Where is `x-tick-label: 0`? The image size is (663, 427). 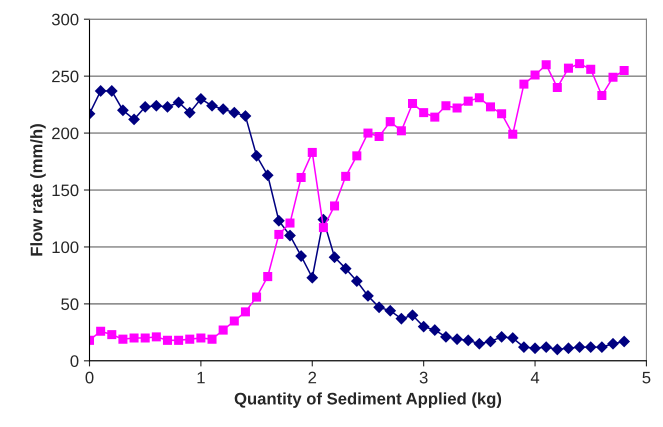 x-tick-label: 0 is located at coordinates (90, 378).